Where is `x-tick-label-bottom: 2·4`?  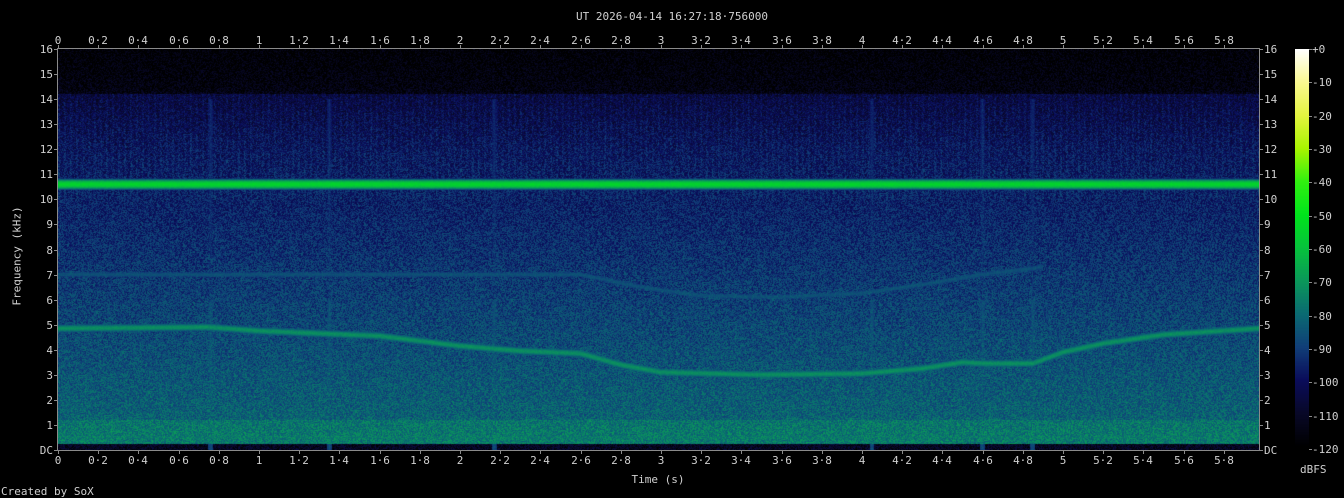
x-tick-label-bottom: 2·4 is located at coordinates (540, 460).